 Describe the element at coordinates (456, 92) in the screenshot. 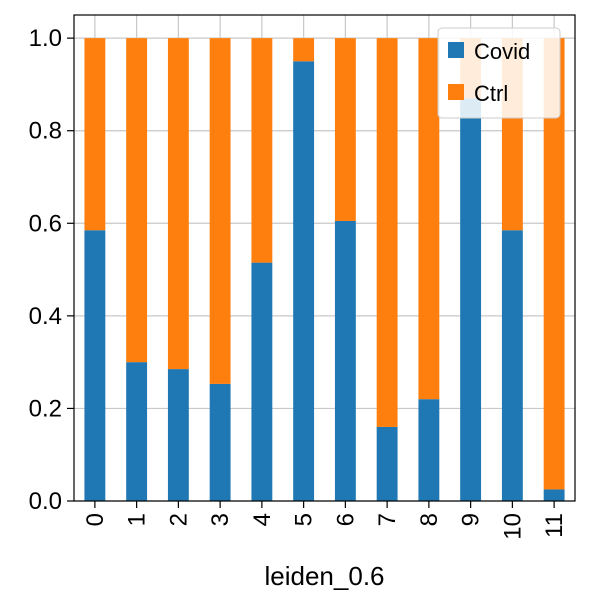

I see `legend-swatch-ctrl` at that location.